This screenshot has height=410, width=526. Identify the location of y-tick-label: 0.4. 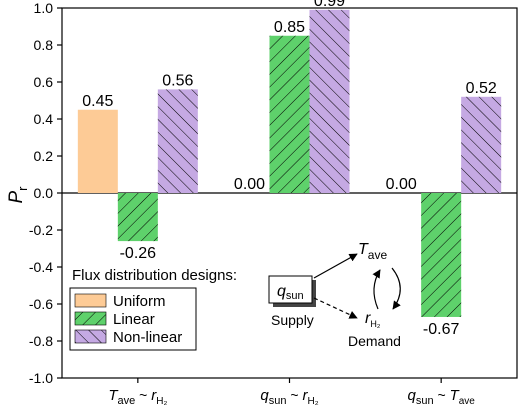
(44, 119).